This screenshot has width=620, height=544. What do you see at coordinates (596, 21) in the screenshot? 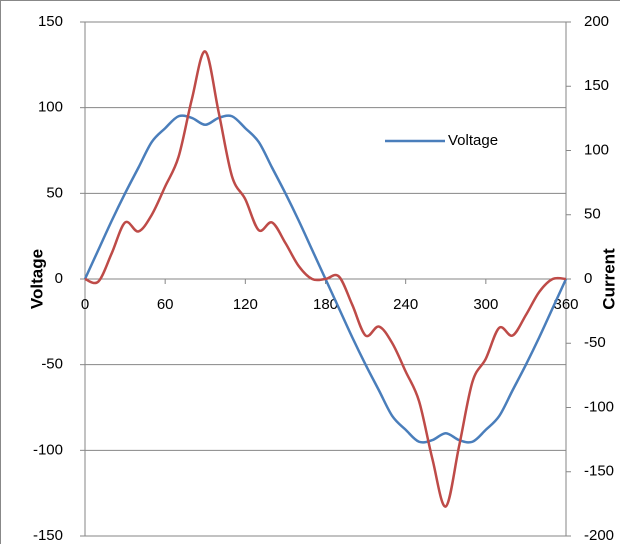
I see `y2-tick-label: 200` at bounding box center [596, 21].